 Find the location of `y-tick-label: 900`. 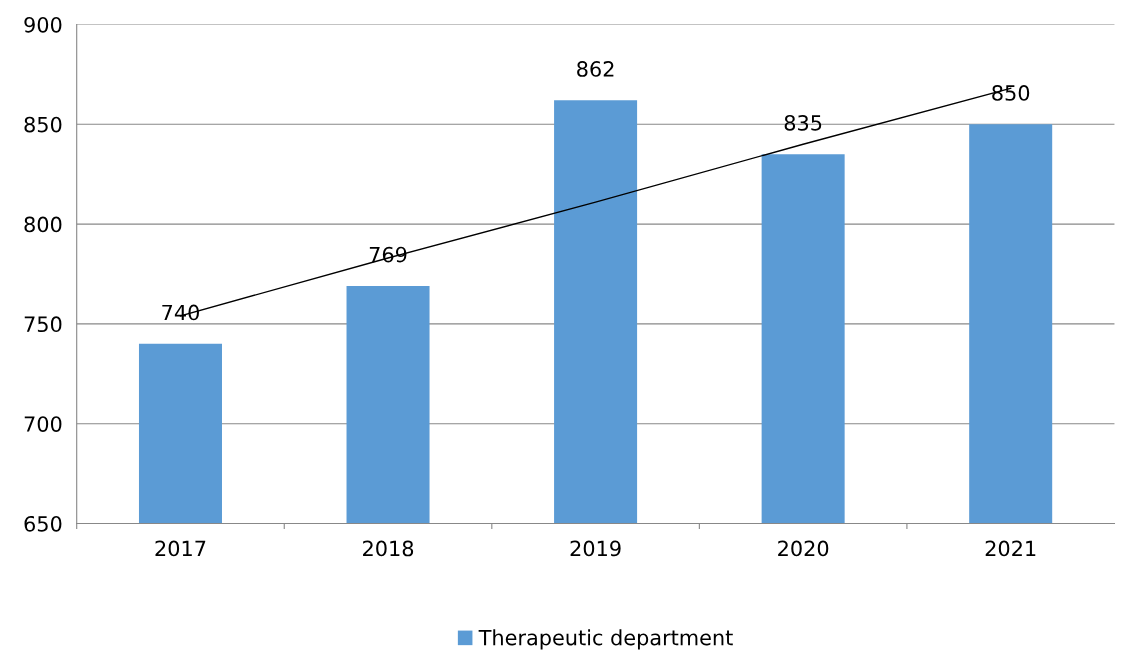

y-tick-label: 900 is located at coordinates (43, 24).